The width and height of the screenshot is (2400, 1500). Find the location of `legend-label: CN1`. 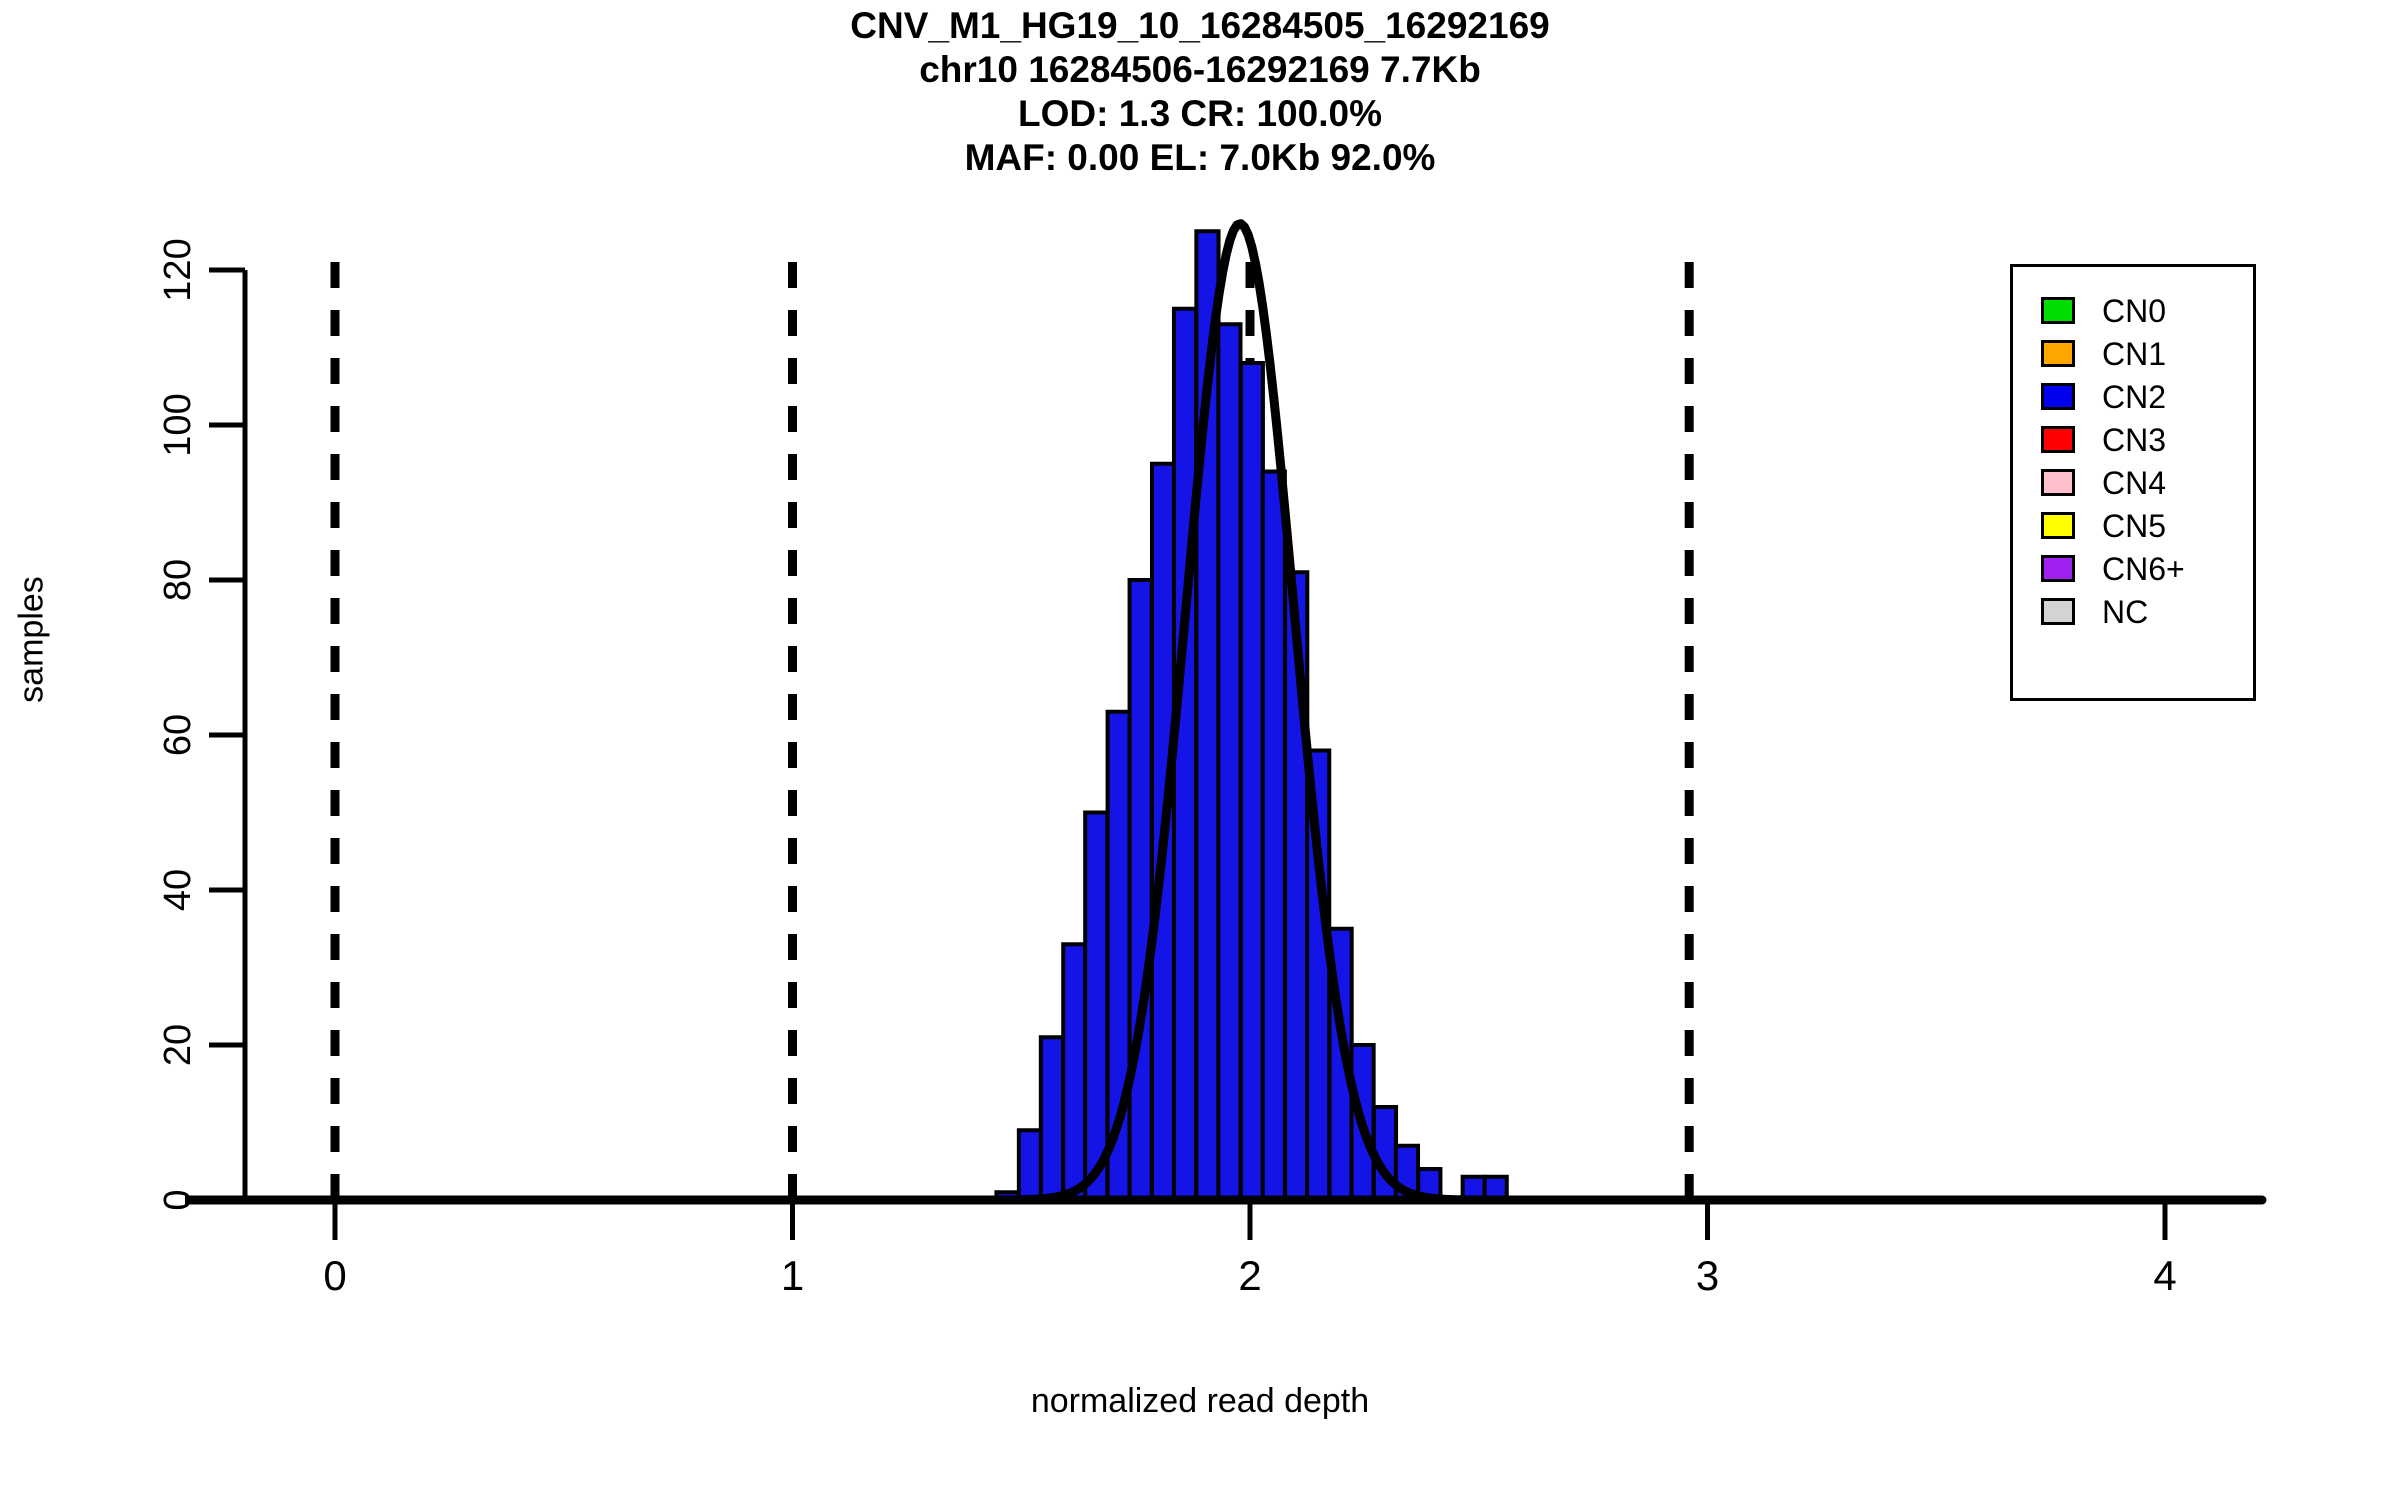

legend-label: CN1 is located at coordinates (2134, 353).